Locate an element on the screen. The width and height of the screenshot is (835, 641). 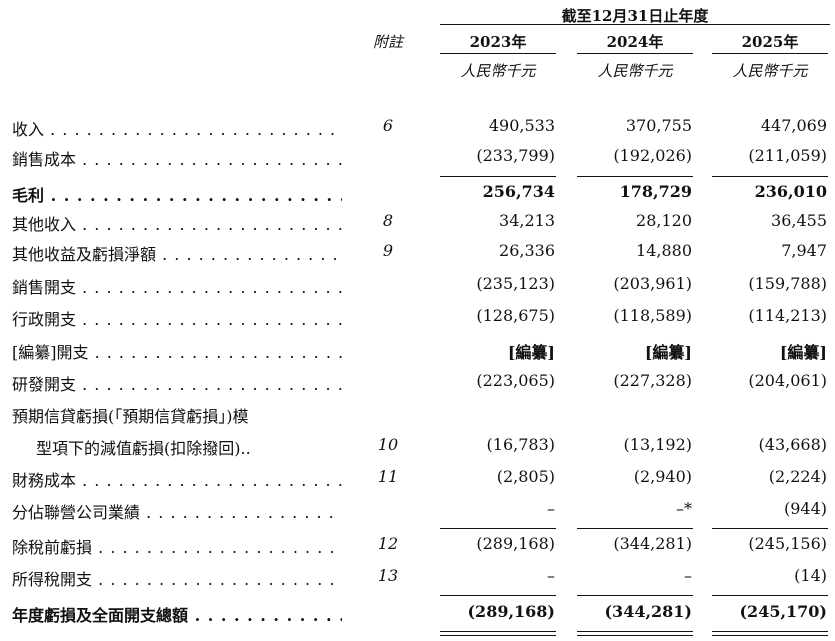
row-value-2023: 256,734 is located at coordinates (518, 191).